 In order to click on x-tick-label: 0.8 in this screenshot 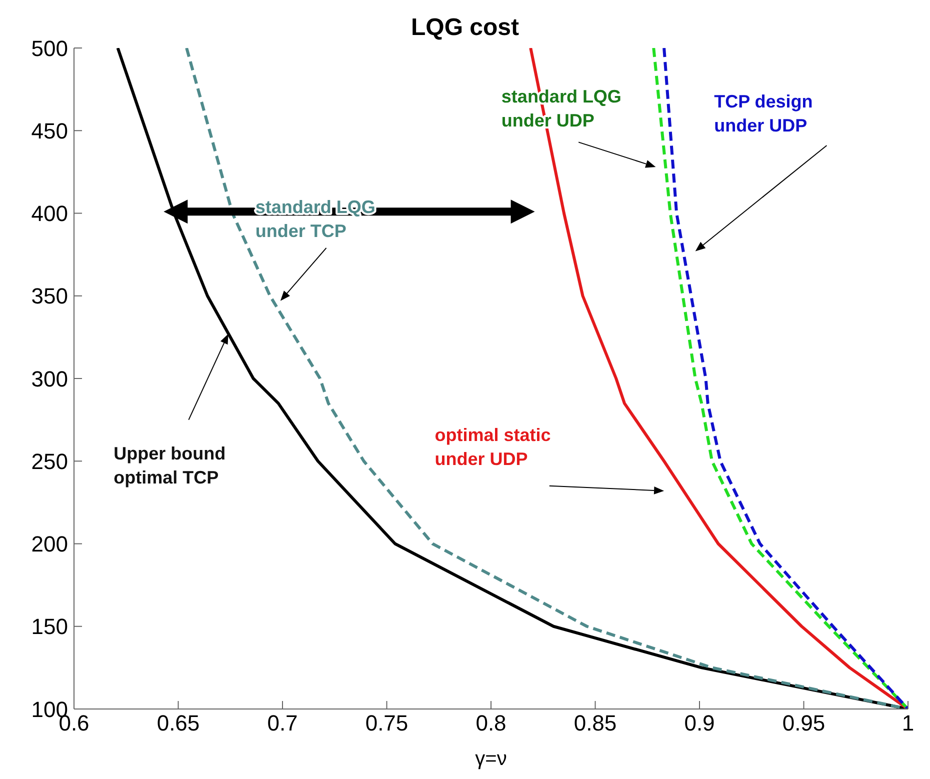, I will do `click(491, 723)`.